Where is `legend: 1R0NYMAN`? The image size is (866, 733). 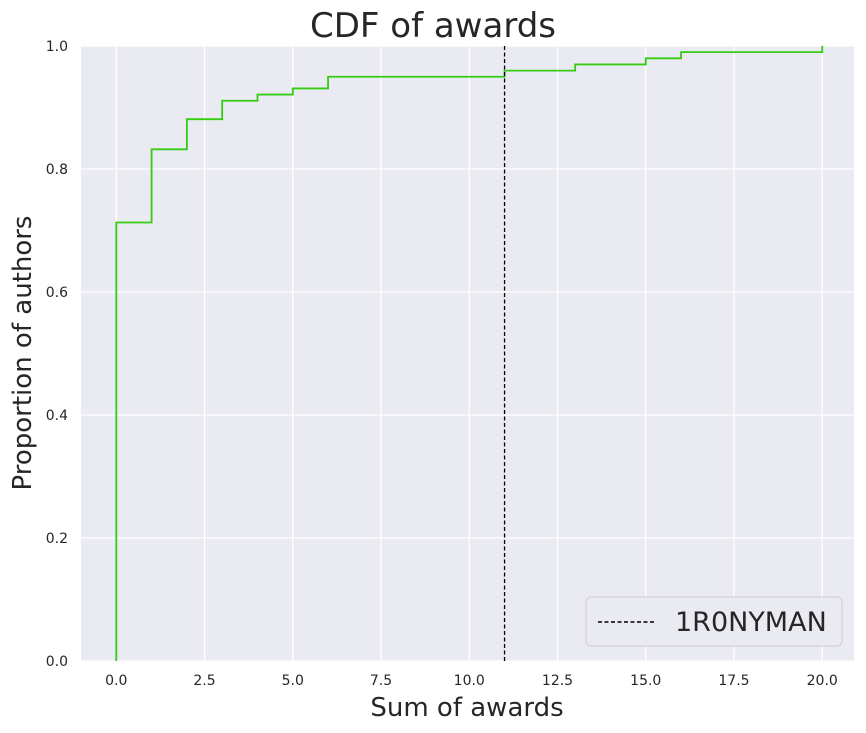 legend: 1R0NYMAN is located at coordinates (714, 621).